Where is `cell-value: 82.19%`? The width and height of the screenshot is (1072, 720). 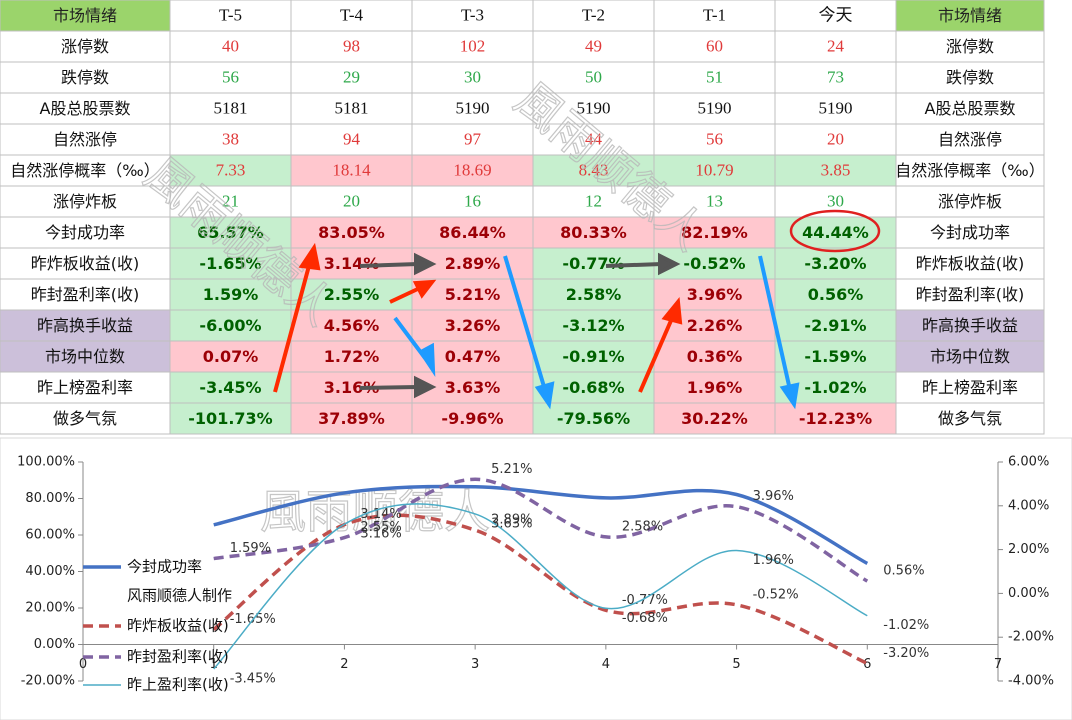
cell-value: 82.19% is located at coordinates (714, 232).